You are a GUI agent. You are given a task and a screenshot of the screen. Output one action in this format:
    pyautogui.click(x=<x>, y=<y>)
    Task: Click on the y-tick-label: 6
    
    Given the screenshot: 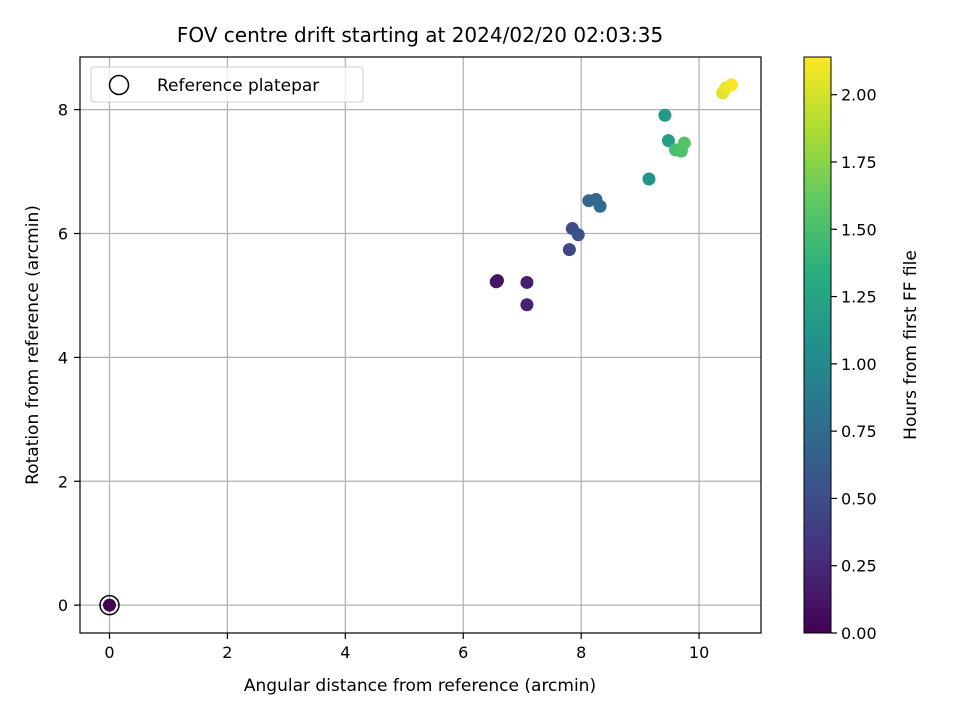 What is the action you would take?
    pyautogui.click(x=63, y=234)
    